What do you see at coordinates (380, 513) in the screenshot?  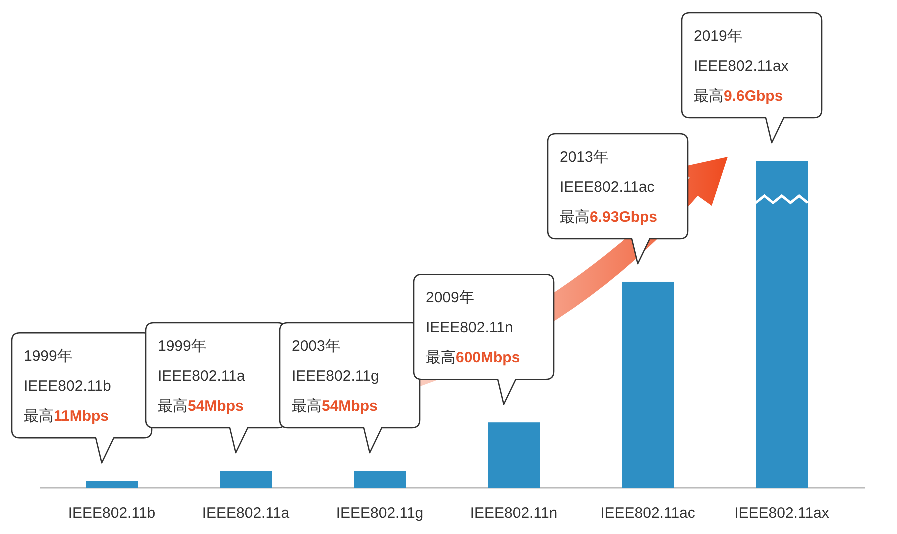 I see `x-tick-label: IEEE802.11g` at bounding box center [380, 513].